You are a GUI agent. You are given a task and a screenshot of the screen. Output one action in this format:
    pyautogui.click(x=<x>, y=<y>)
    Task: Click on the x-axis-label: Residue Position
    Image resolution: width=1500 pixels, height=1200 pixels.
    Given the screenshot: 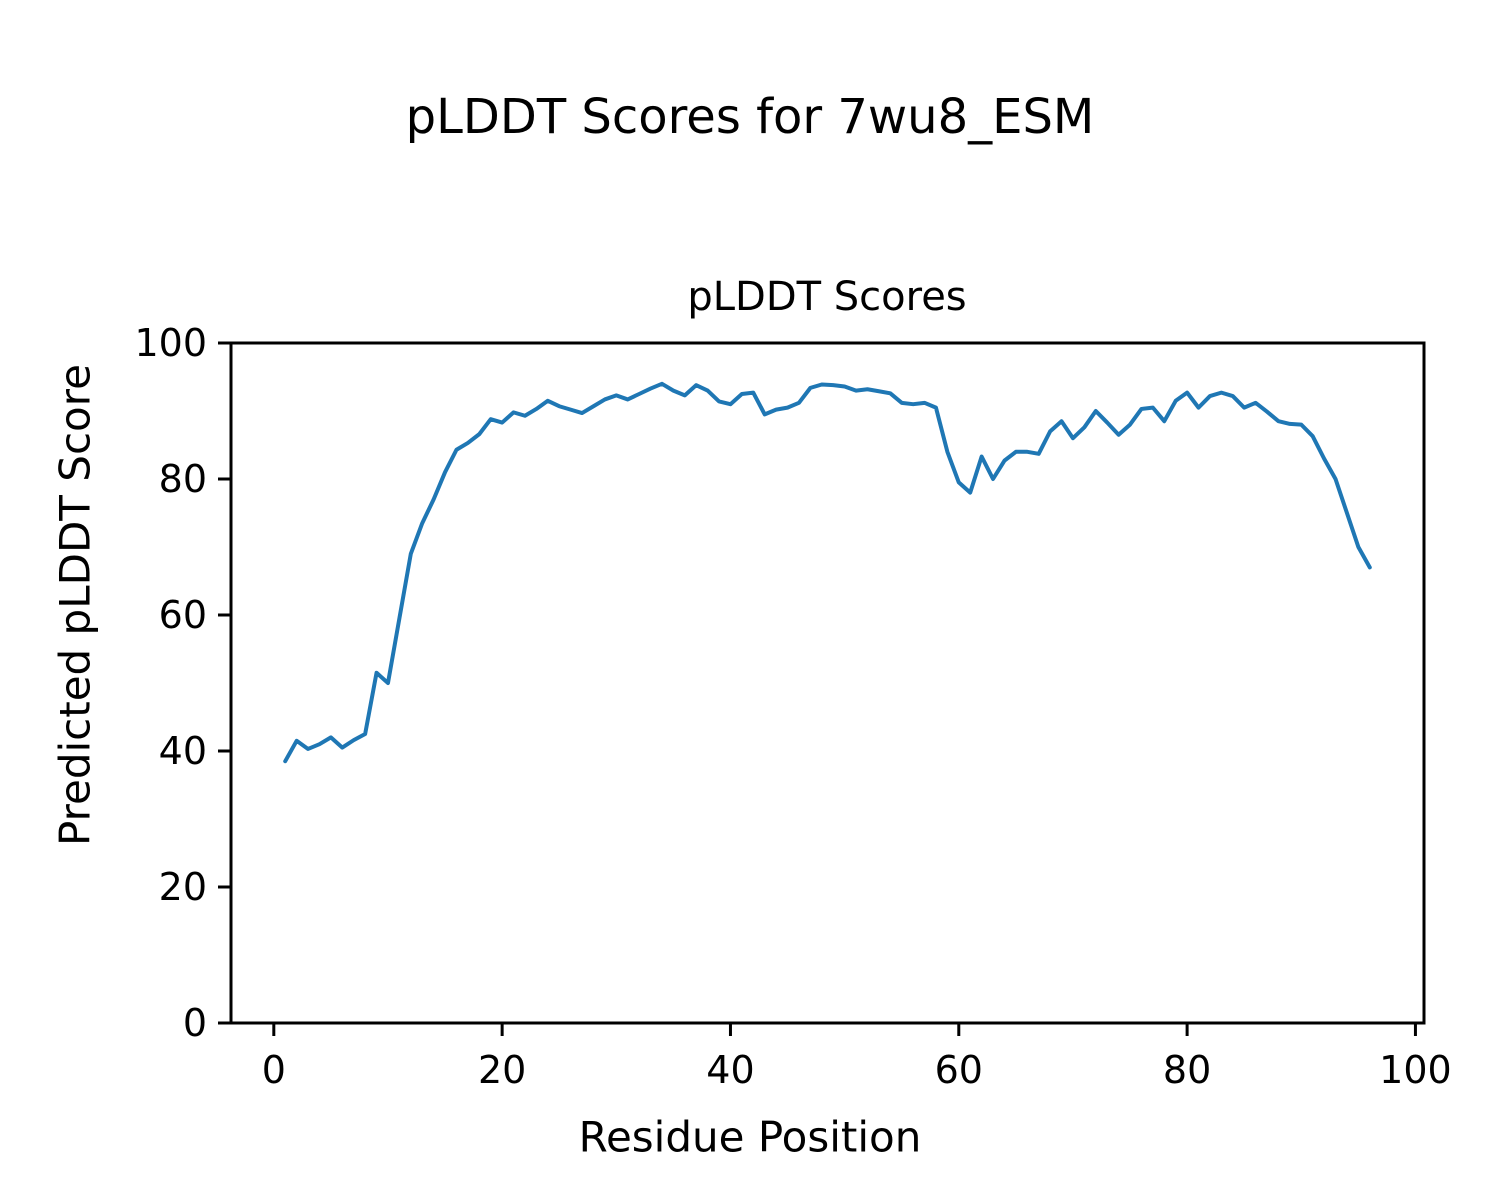 What is the action you would take?
    pyautogui.click(x=750, y=1137)
    